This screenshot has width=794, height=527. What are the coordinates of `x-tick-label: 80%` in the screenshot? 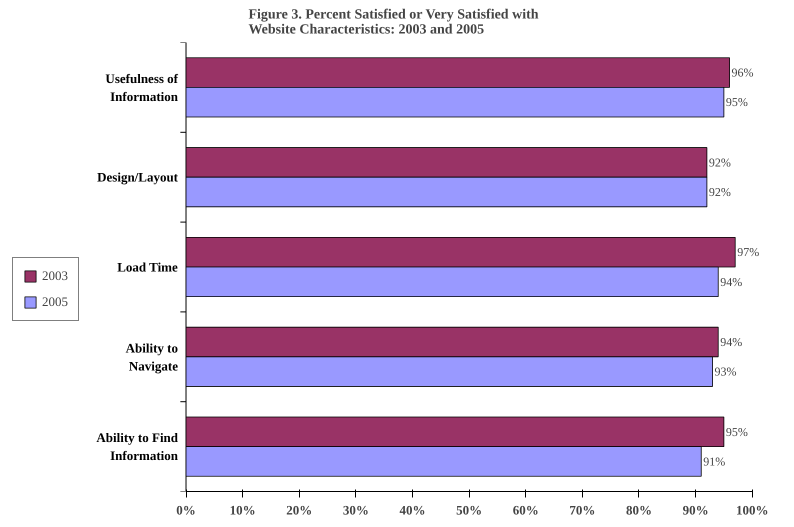 It's located at (639, 510).